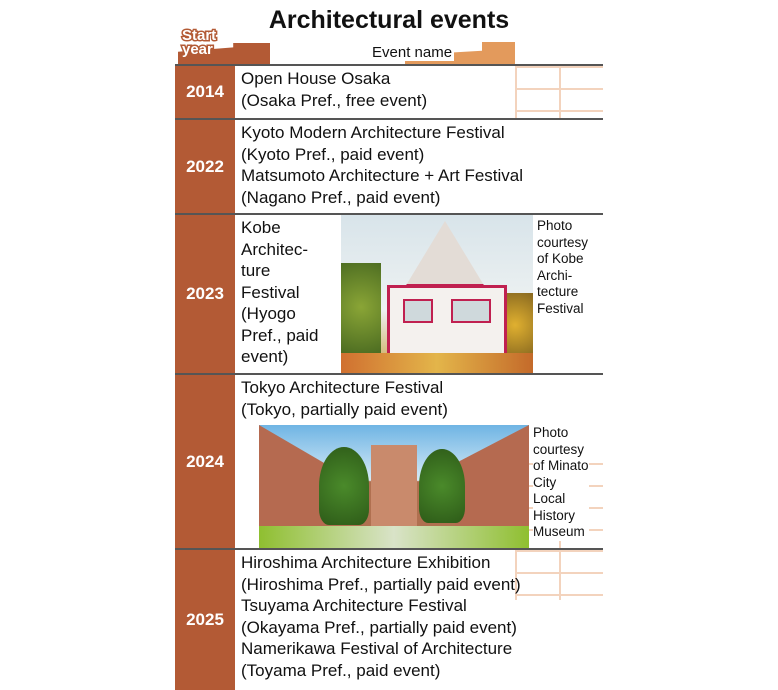 The image size is (778, 690). What do you see at coordinates (394, 486) in the screenshot?
I see `tokyo-festival-photo` at bounding box center [394, 486].